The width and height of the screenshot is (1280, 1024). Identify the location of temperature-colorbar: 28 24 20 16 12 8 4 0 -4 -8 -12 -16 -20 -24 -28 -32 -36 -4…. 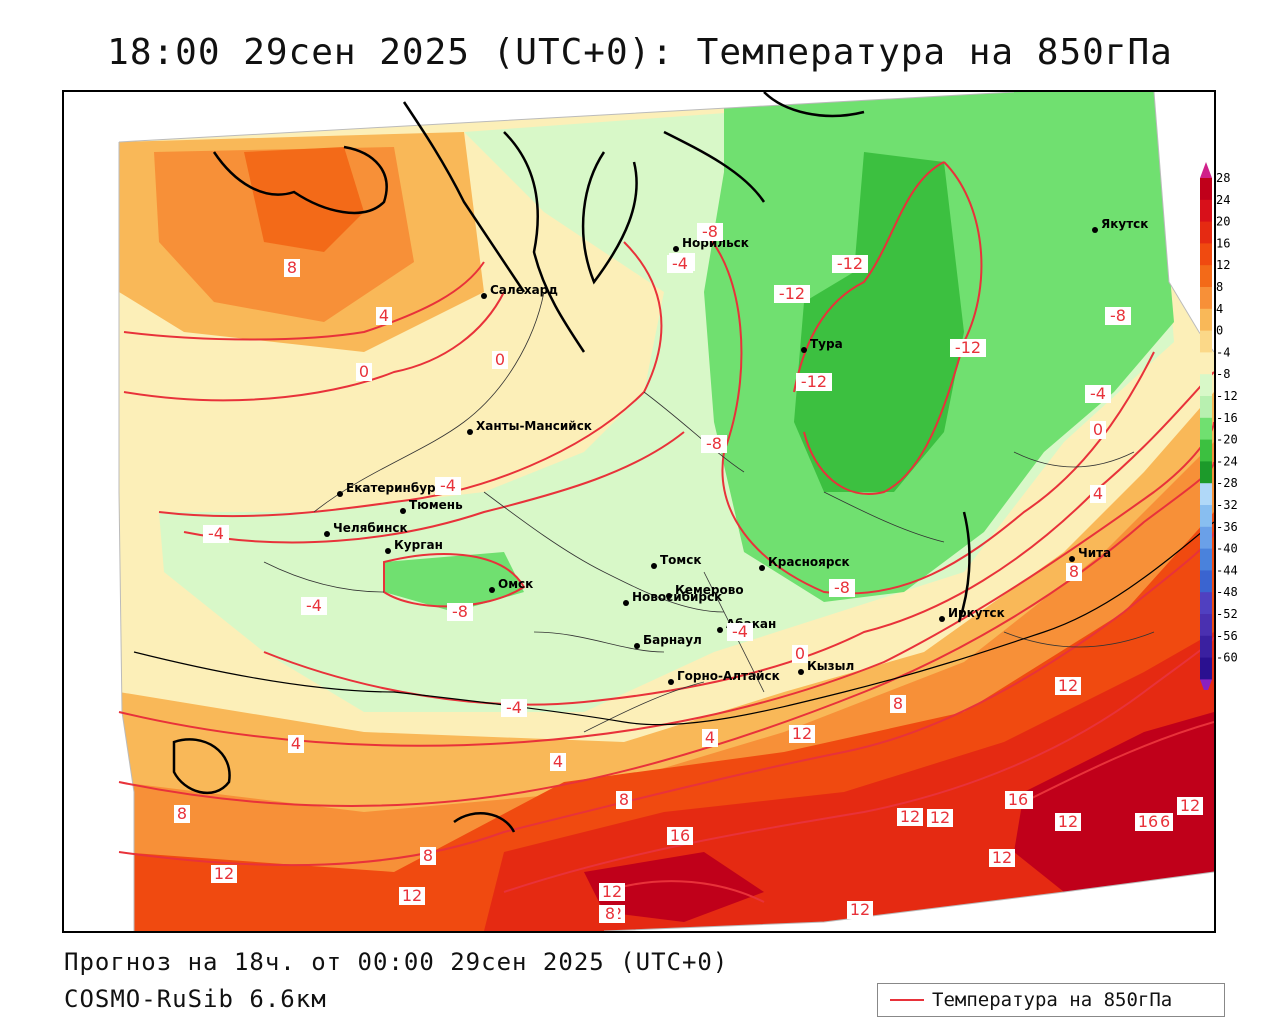
(1219, 426).